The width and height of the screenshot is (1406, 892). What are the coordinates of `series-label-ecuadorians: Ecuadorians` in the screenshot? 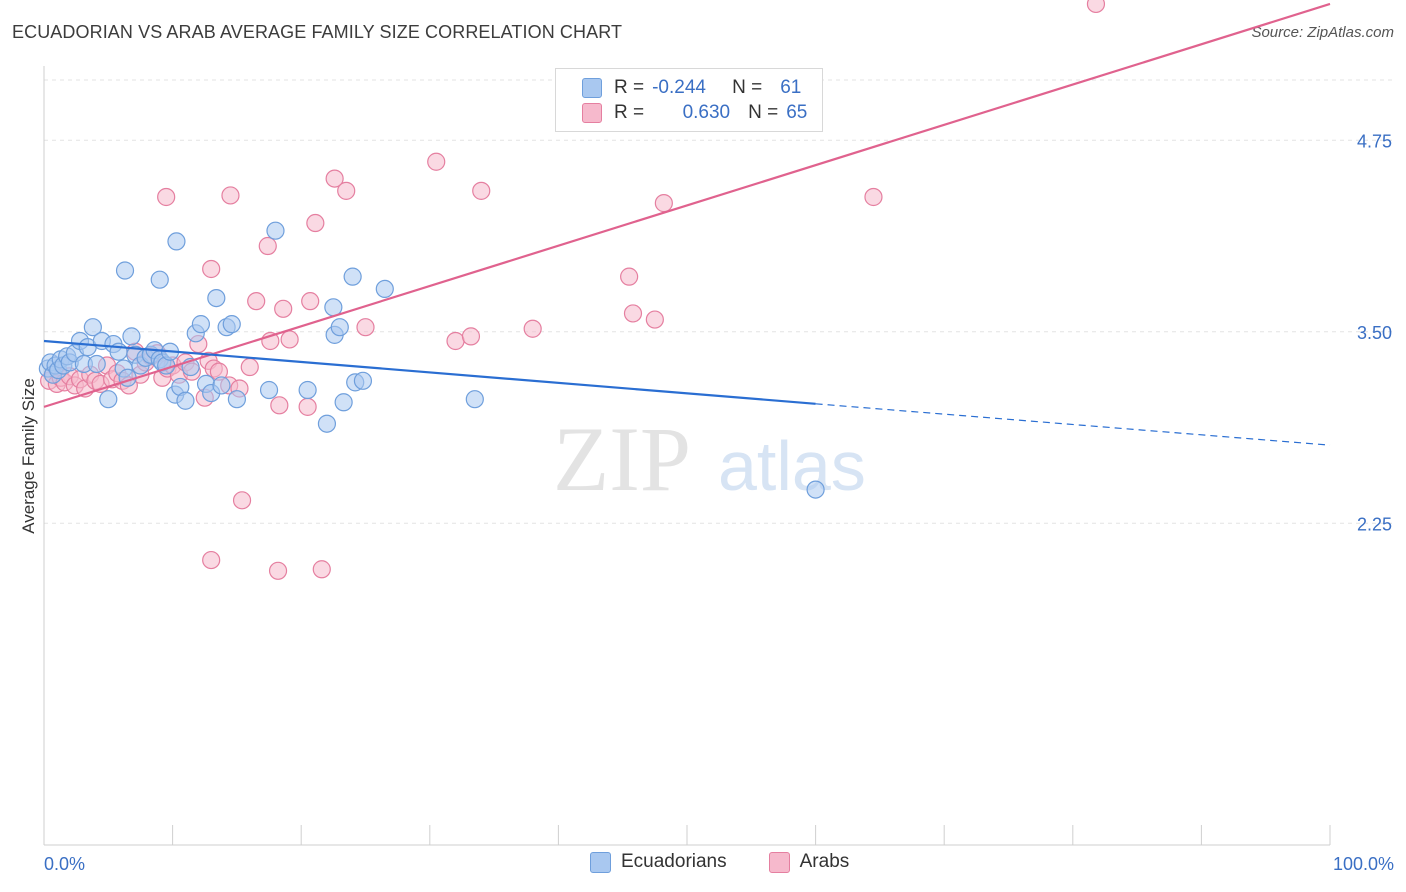 It's located at (674, 861).